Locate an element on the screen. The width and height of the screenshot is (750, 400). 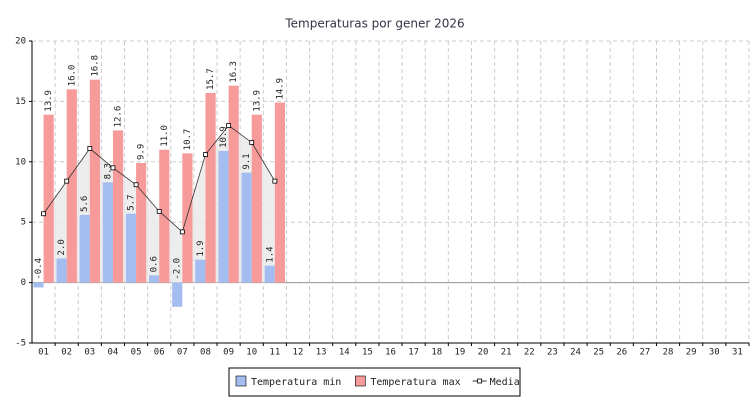
x-tick-label: 29 is located at coordinates (691, 353).